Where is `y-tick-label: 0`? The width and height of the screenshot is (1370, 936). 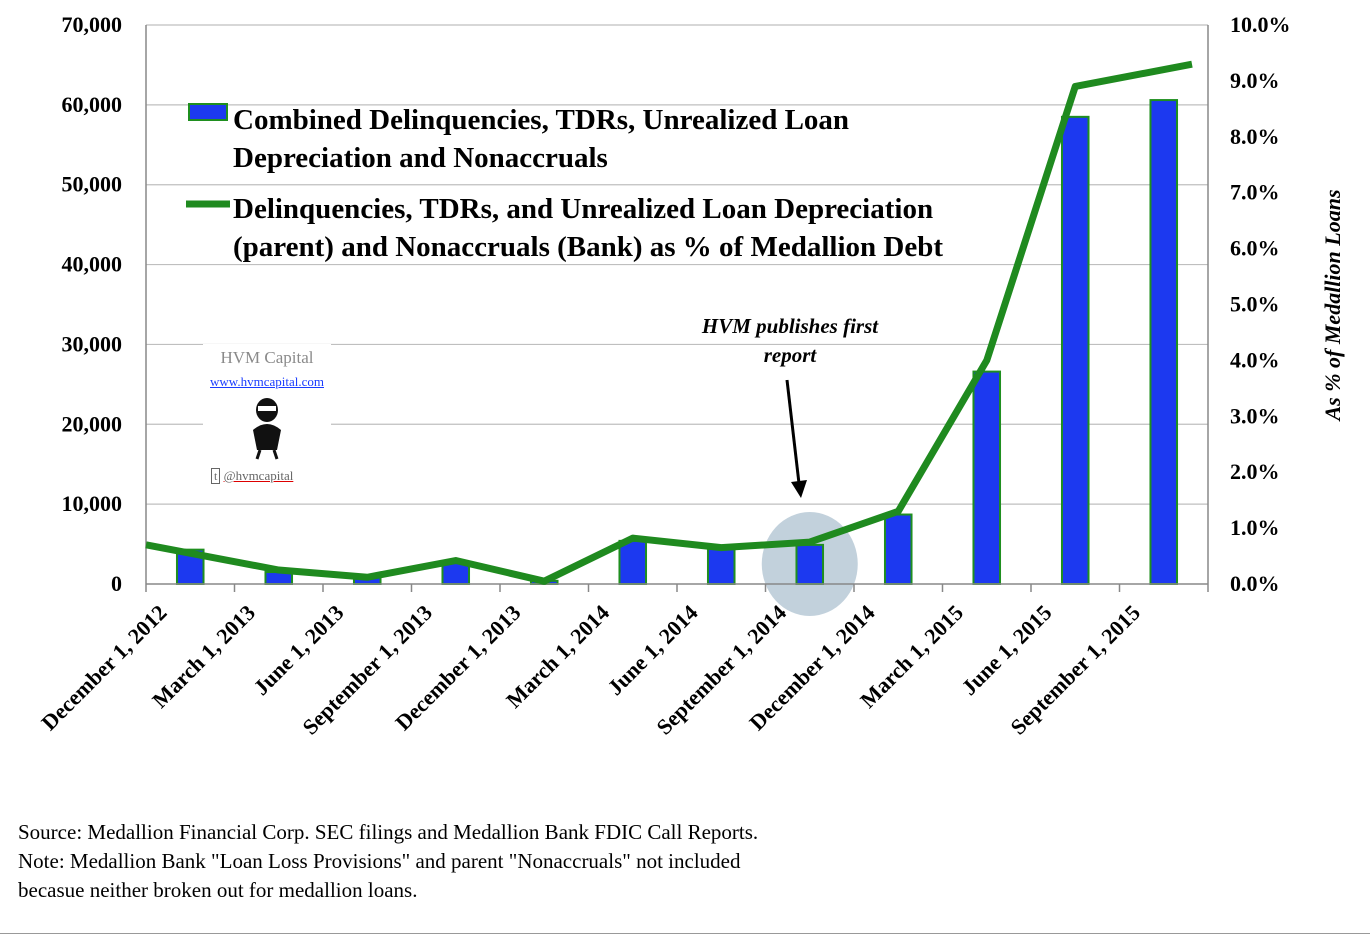 y-tick-label: 0 is located at coordinates (116, 583).